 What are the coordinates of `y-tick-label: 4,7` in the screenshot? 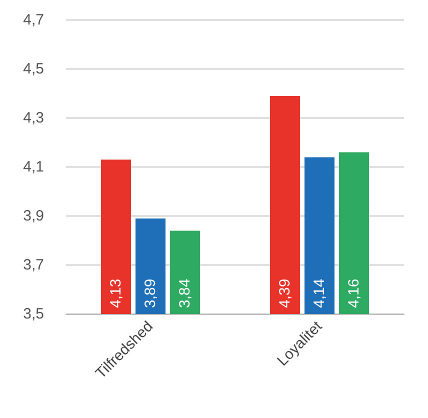 It's located at (33, 20).